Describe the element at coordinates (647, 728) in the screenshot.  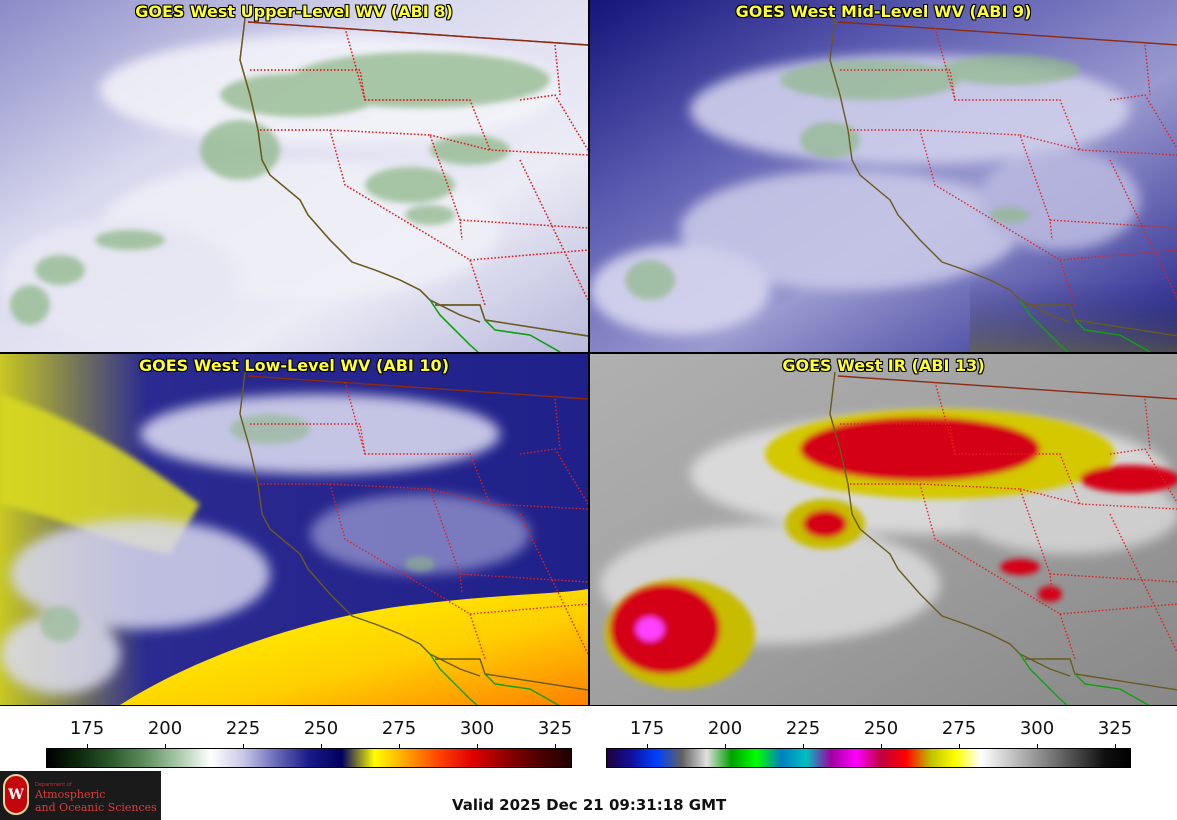
I see `ir-tick-label: 175` at that location.